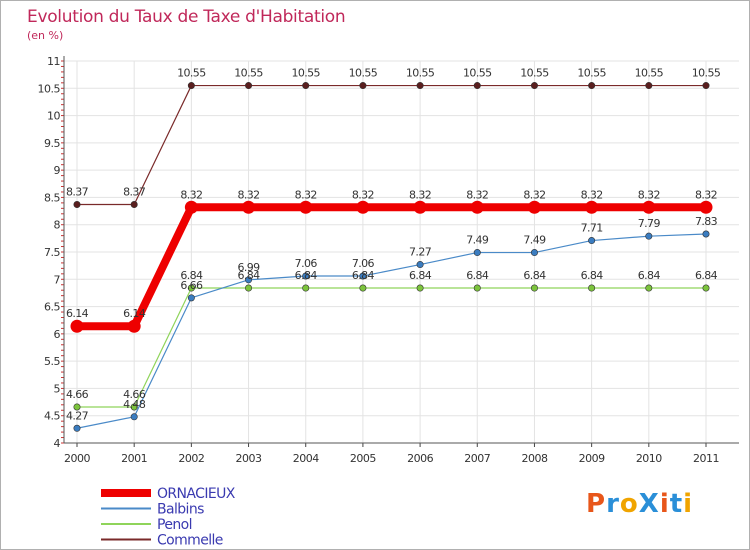 The image size is (750, 550). I want to click on legend-label-commelle: Commelle, so click(190, 541).